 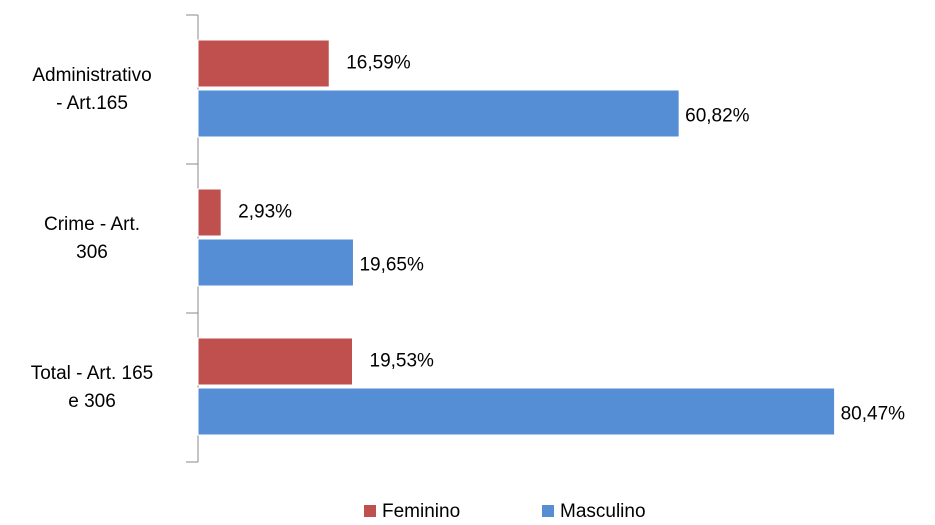 I want to click on legend-label: Feminino, so click(x=421, y=511).